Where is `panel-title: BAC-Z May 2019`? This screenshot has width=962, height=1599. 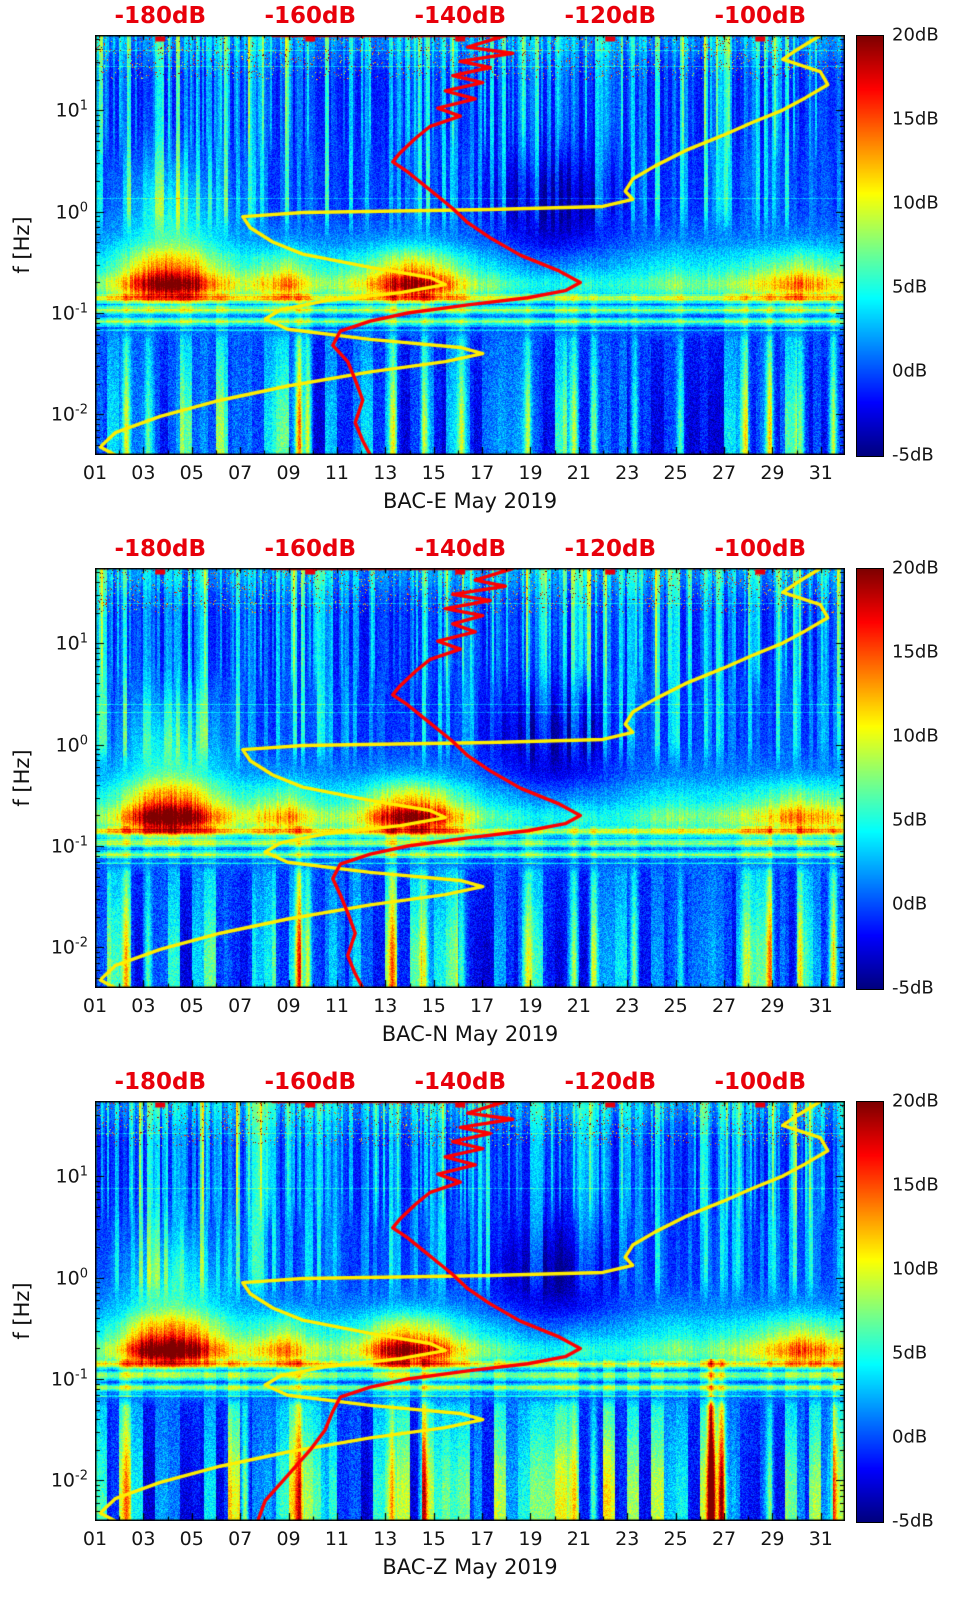
panel-title: BAC-Z May 2019 is located at coordinates (470, 1567).